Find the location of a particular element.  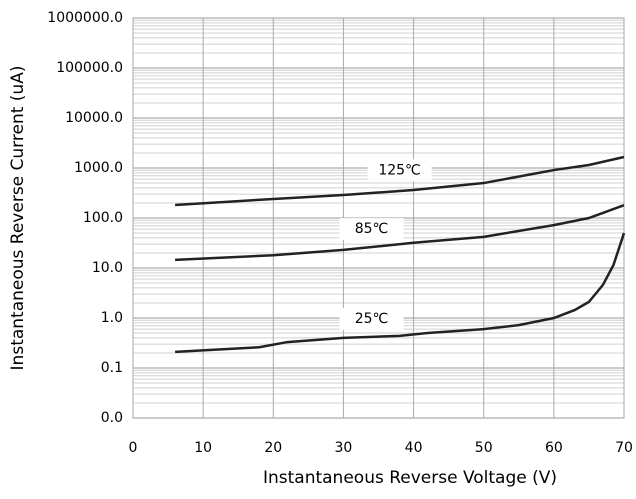

x-axis-title: Instantaneous Reverse Voltage (V) is located at coordinates (410, 478).